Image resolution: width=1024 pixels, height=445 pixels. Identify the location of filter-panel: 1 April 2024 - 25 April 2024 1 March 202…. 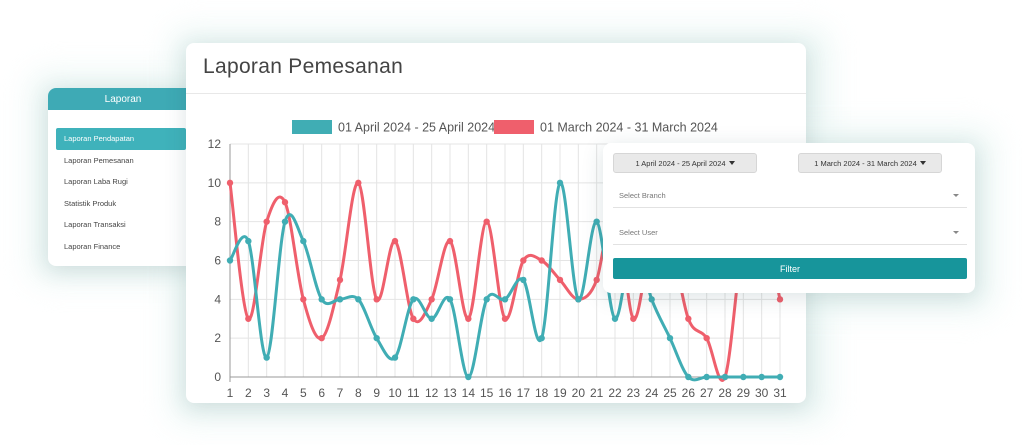
(789, 218).